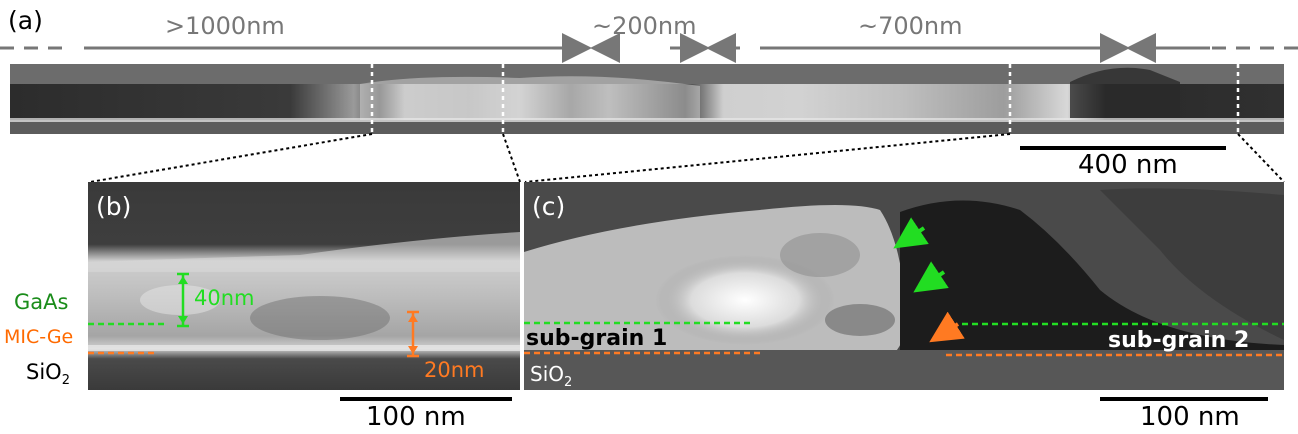  I want to click on scalebar-c, so click(1184, 399).